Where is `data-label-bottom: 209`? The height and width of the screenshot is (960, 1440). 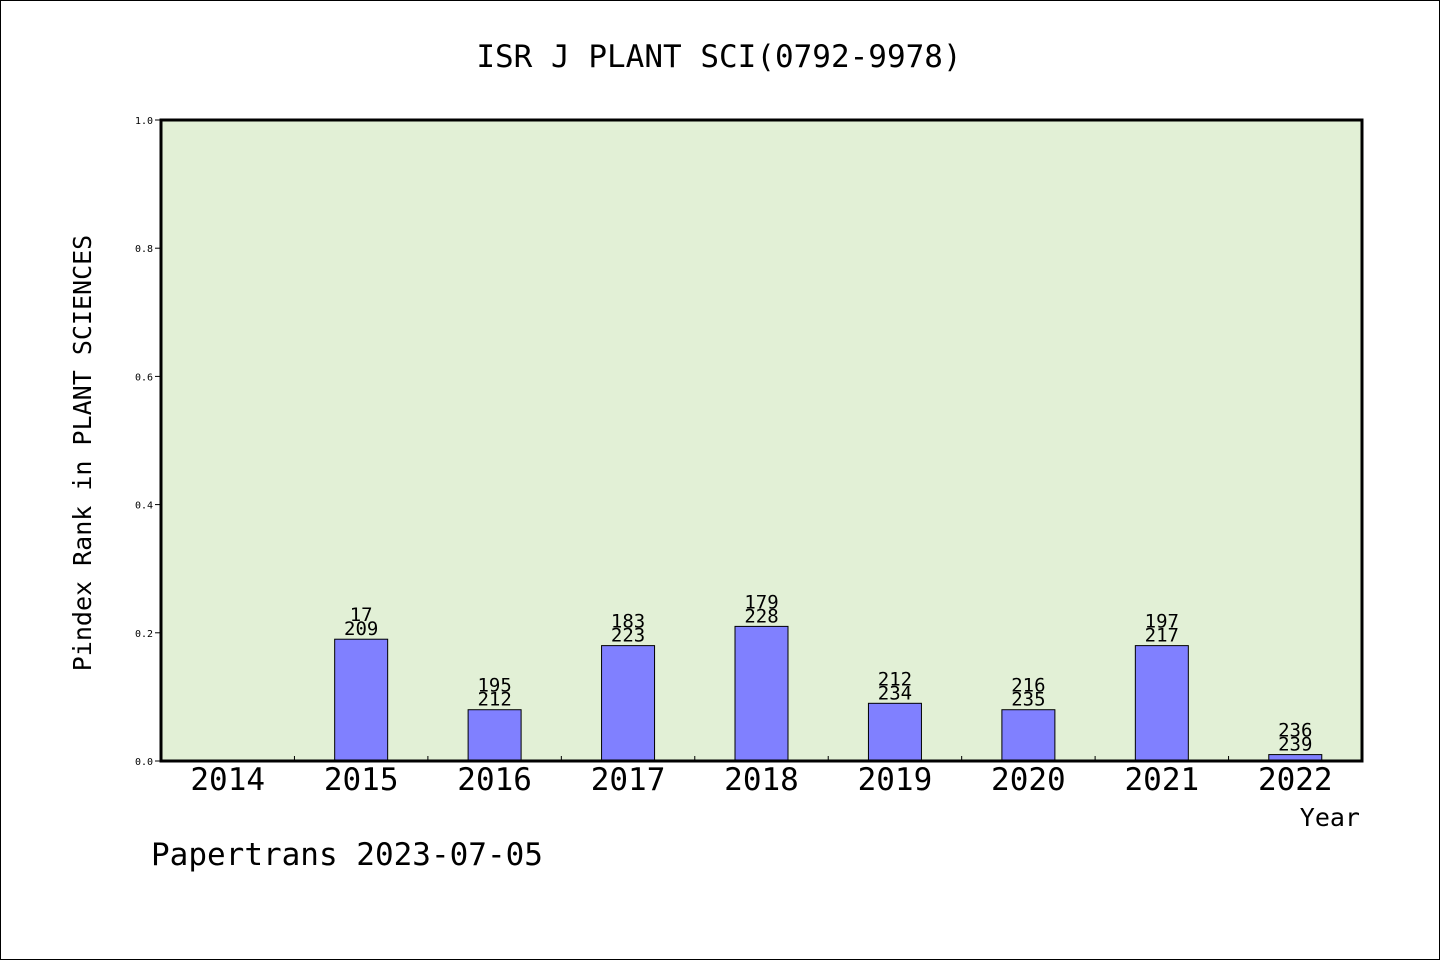 data-label-bottom: 209 is located at coordinates (361, 629).